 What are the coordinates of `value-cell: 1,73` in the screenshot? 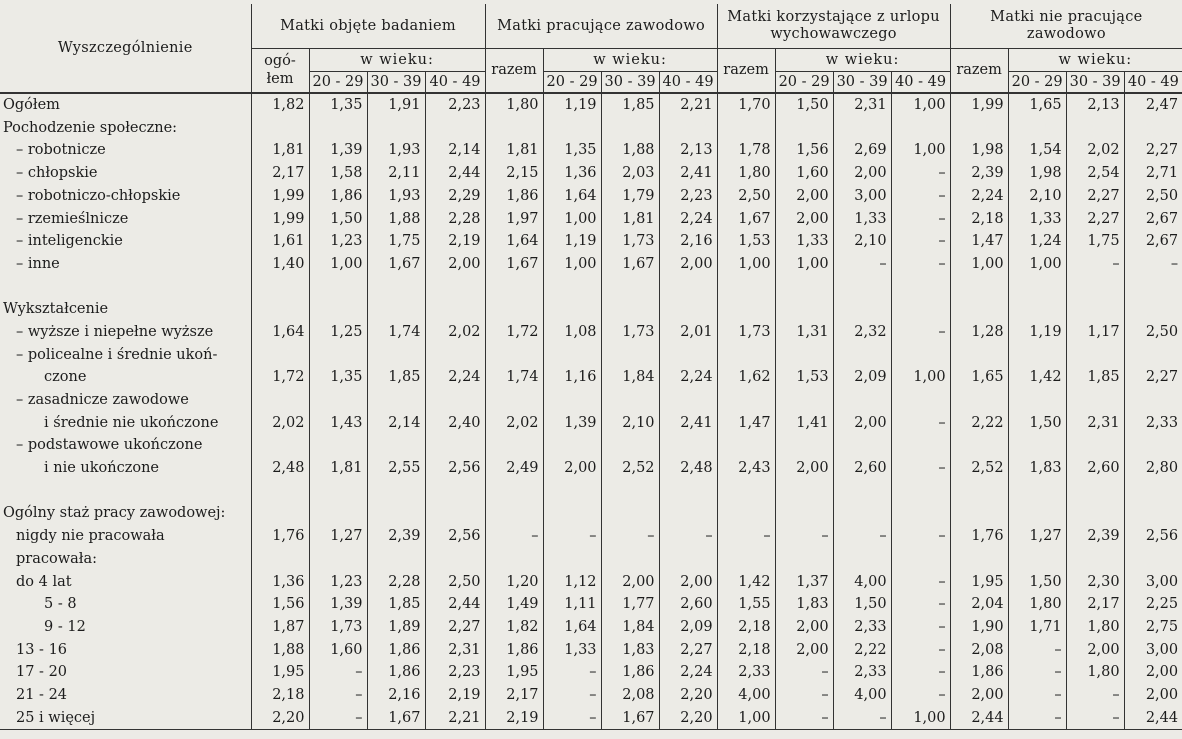 It's located at (630, 332).